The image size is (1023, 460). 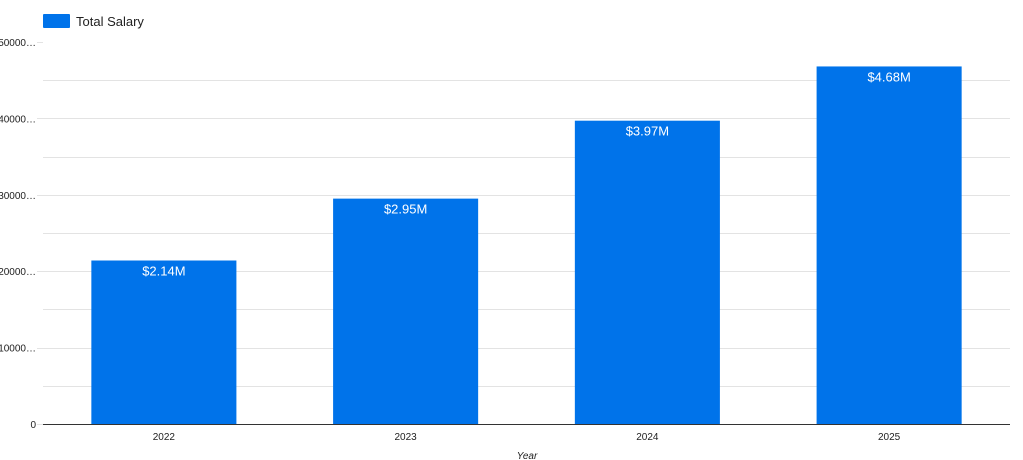 I want to click on bar-2022, so click(x=164, y=342).